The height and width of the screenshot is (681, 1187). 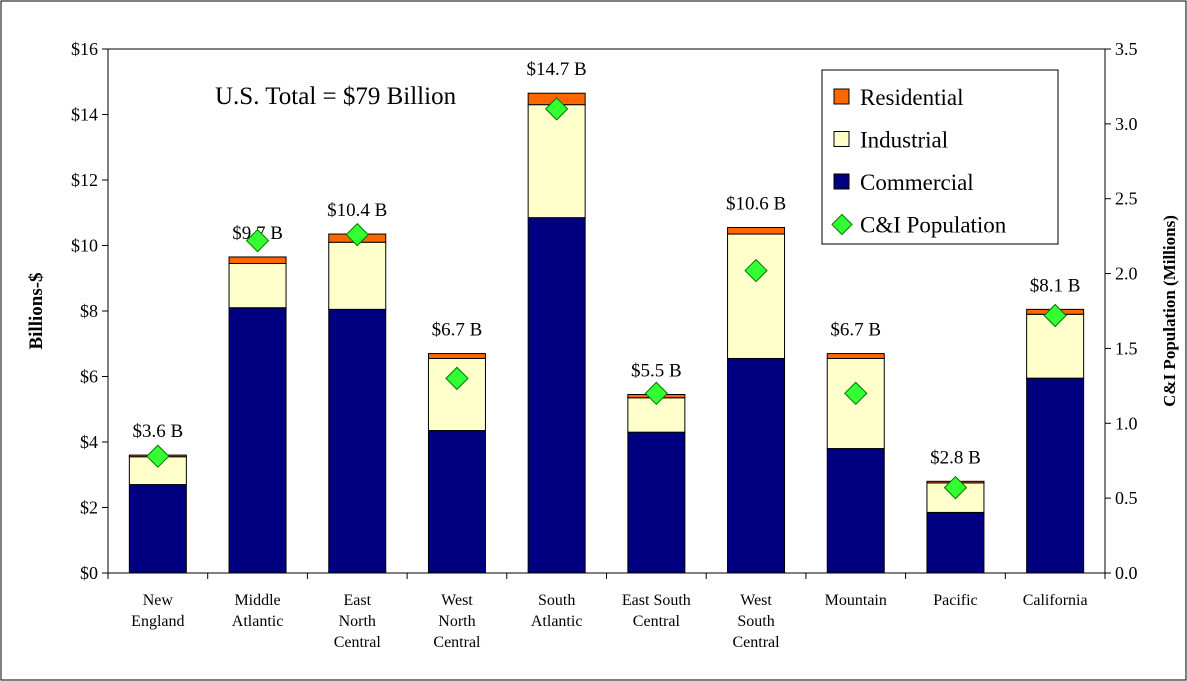 What do you see at coordinates (84, 49) in the screenshot?
I see `y-tick-label: $16` at bounding box center [84, 49].